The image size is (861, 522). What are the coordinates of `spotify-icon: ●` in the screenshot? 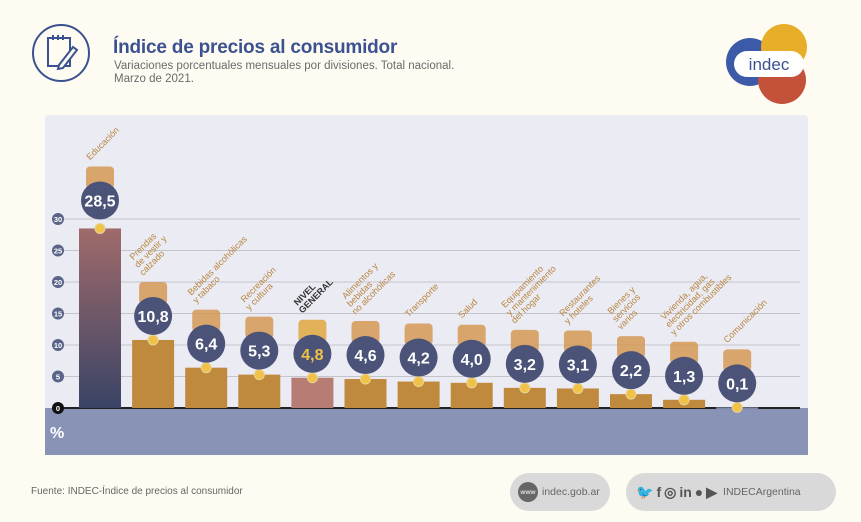 It's located at (699, 492).